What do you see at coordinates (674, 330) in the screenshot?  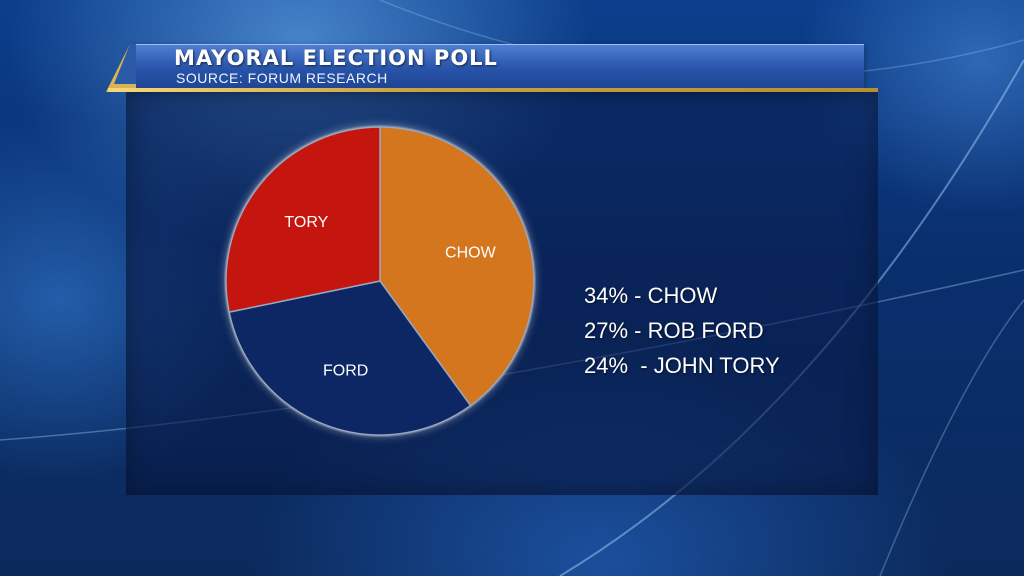 I see `legend-ford: 27% - ROB FORD` at bounding box center [674, 330].